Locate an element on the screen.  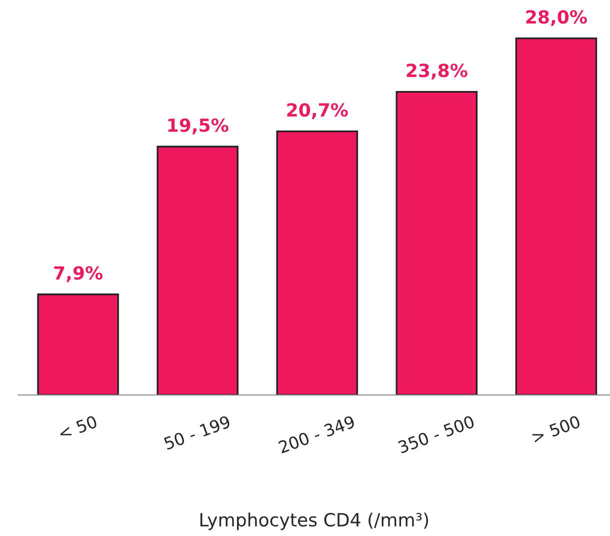
x-tick-label: 50 - 199 is located at coordinates (197, 432).